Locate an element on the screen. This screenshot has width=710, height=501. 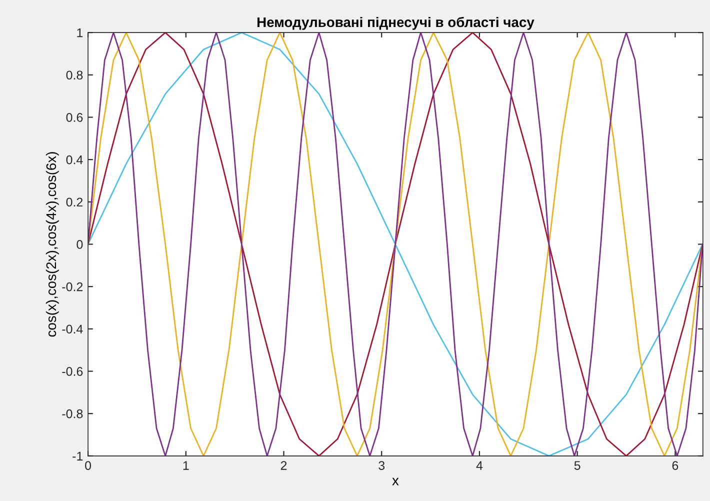
x-tick-label: 6 is located at coordinates (675, 465).